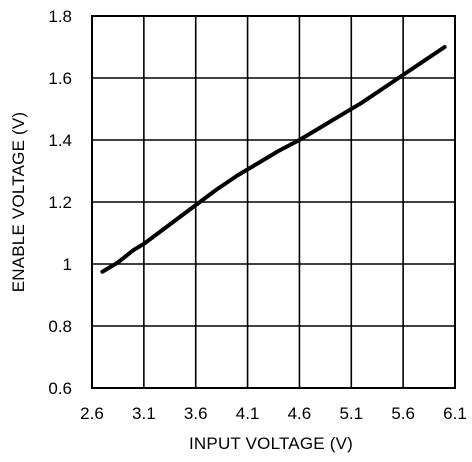 The height and width of the screenshot is (462, 472). Describe the element at coordinates (67, 264) in the screenshot. I see `y-tick-label: 1` at that location.